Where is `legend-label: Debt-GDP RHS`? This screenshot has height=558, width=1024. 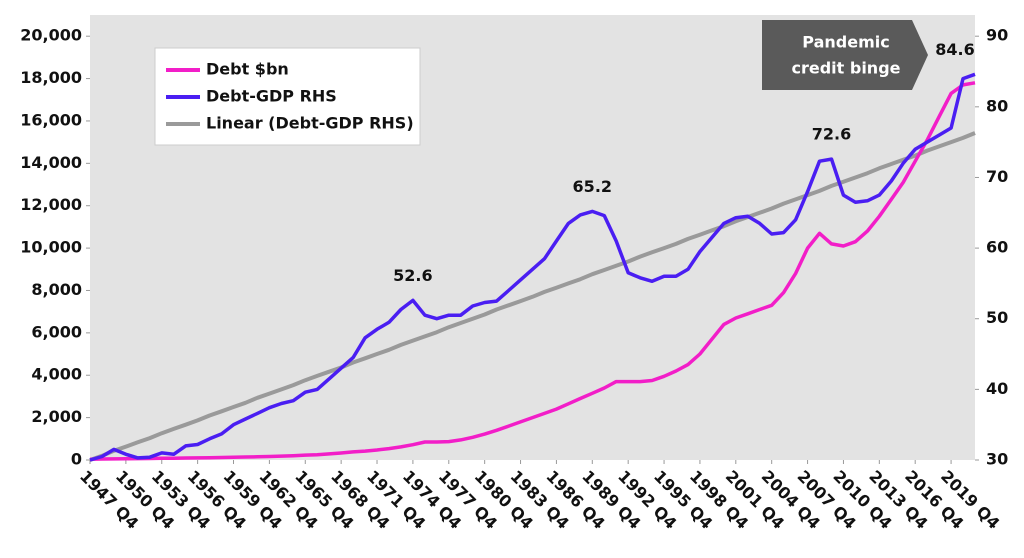 legend-label: Debt-GDP RHS is located at coordinates (271, 96).